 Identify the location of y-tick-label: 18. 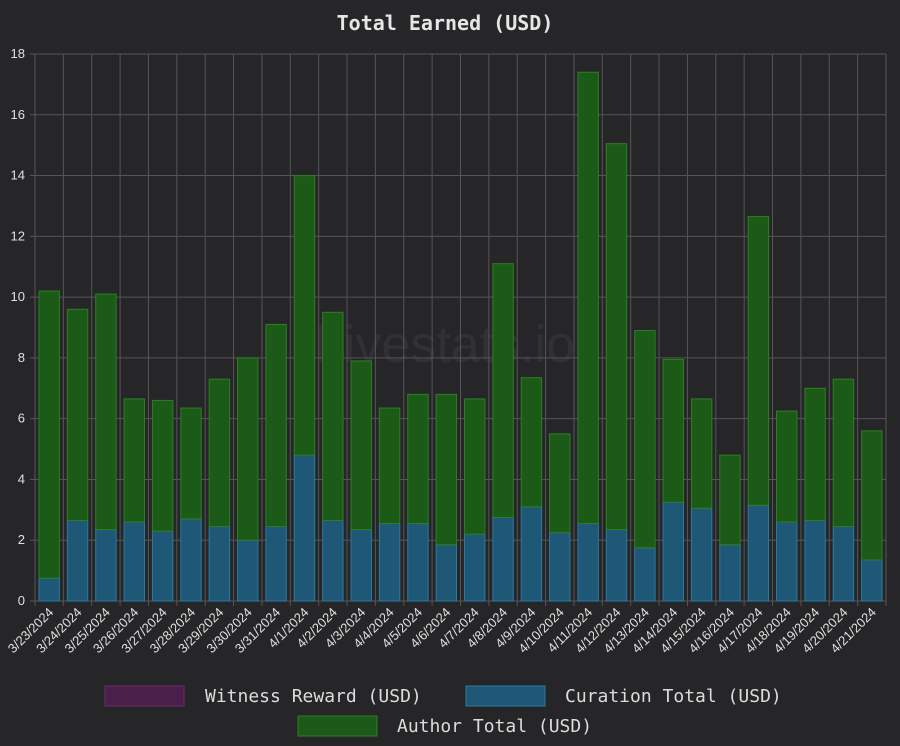
(18, 53).